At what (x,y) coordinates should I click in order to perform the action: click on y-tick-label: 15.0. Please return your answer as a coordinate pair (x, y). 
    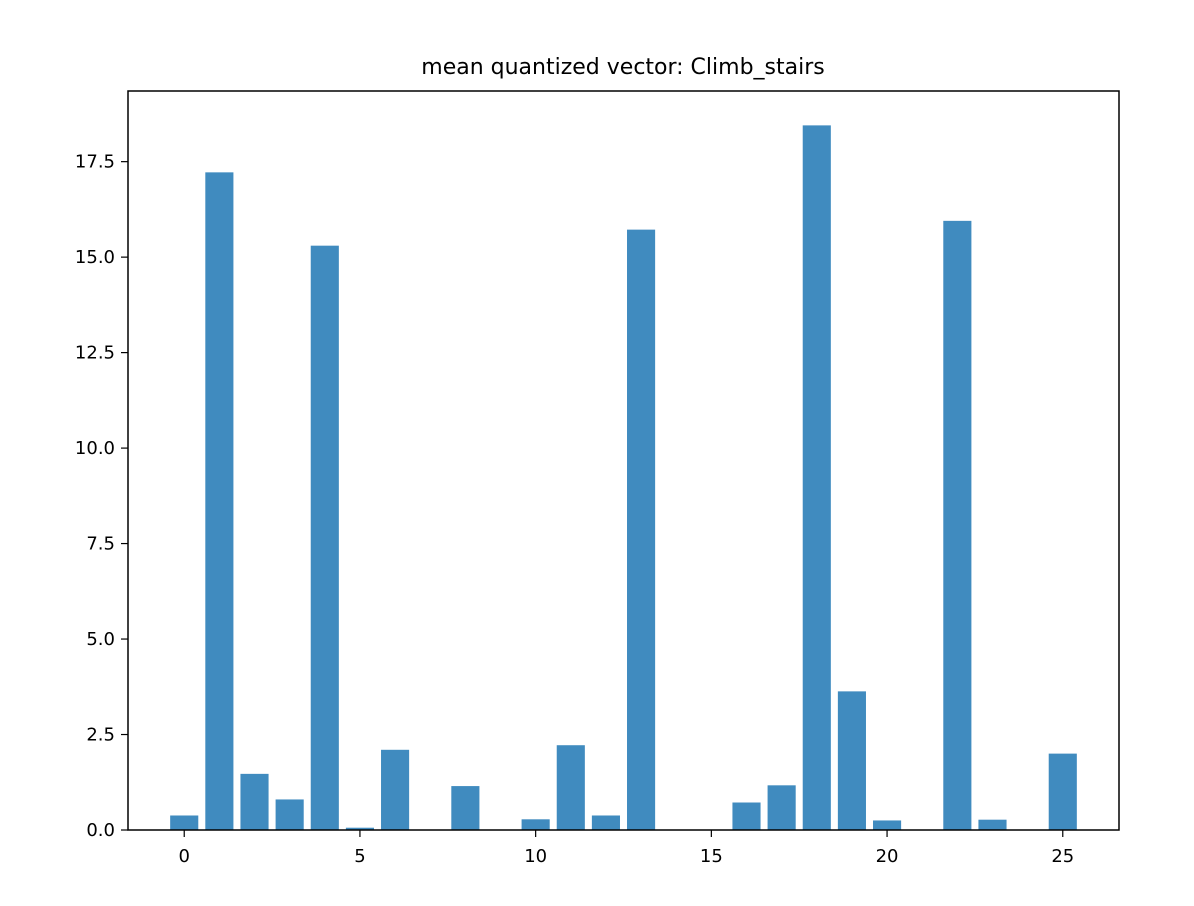
    Looking at the image, I should click on (95, 257).